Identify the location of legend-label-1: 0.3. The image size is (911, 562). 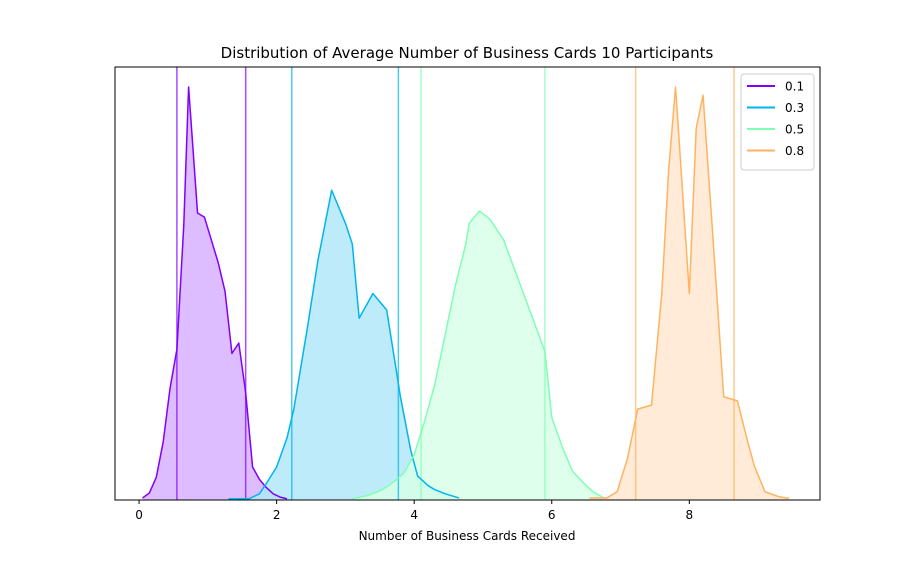
(794, 108).